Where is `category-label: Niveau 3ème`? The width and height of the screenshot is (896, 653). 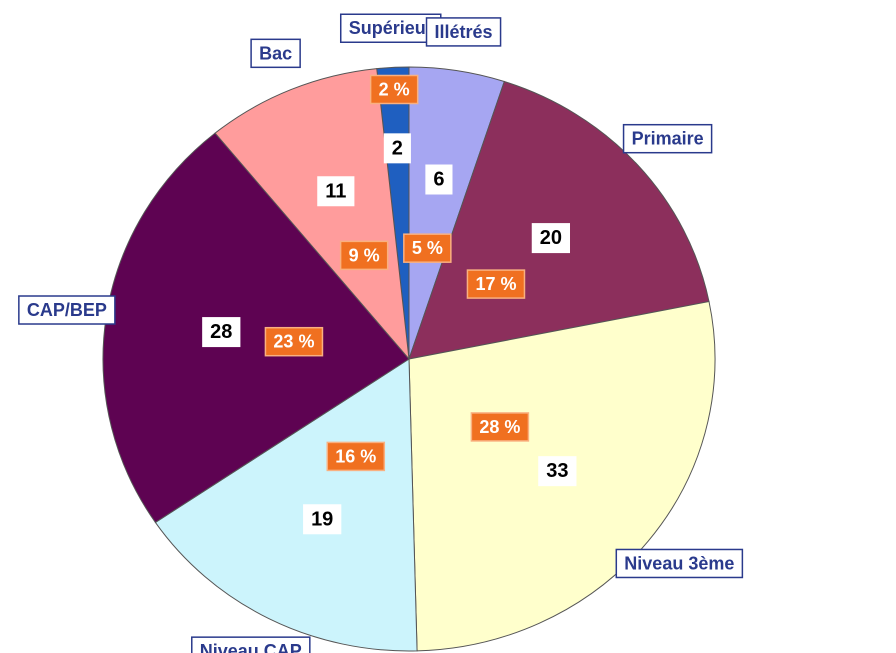 category-label: Niveau 3ème is located at coordinates (679, 563).